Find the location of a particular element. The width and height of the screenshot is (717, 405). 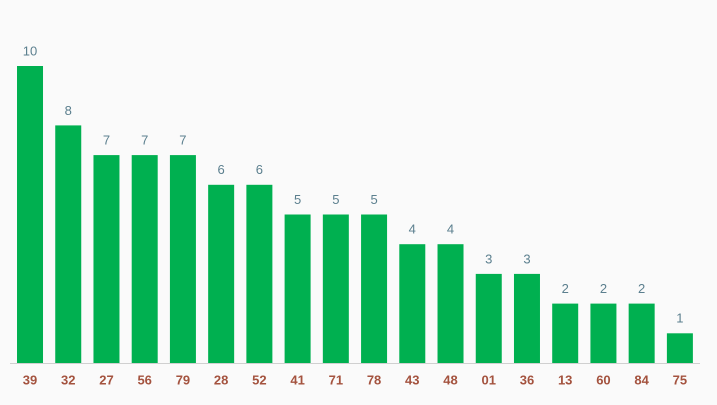

x-tick-label: 79 is located at coordinates (183, 379).